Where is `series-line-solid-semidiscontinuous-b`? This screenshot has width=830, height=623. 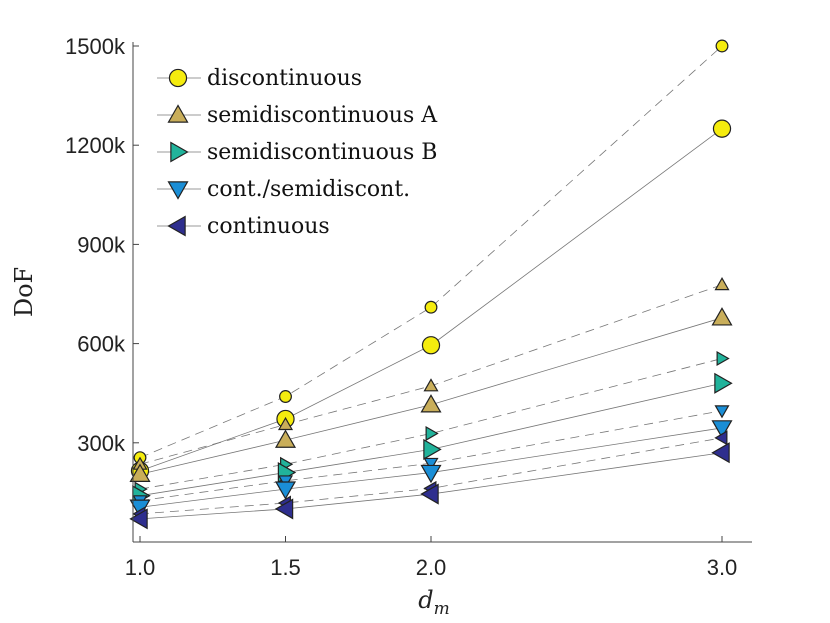
series-line-solid-semidiscontinuous-b is located at coordinates (431, 439).